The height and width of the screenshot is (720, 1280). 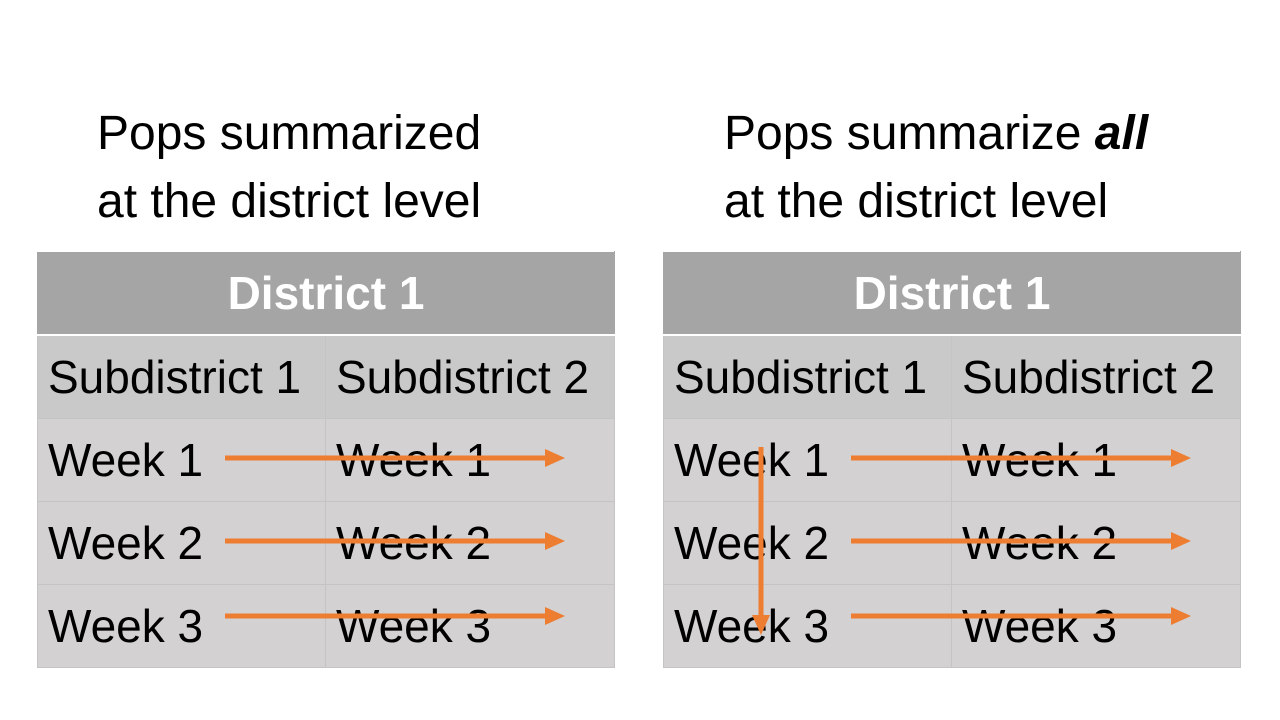 What do you see at coordinates (289, 133) in the screenshot?
I see `left-caption-line1: Pops summarized` at bounding box center [289, 133].